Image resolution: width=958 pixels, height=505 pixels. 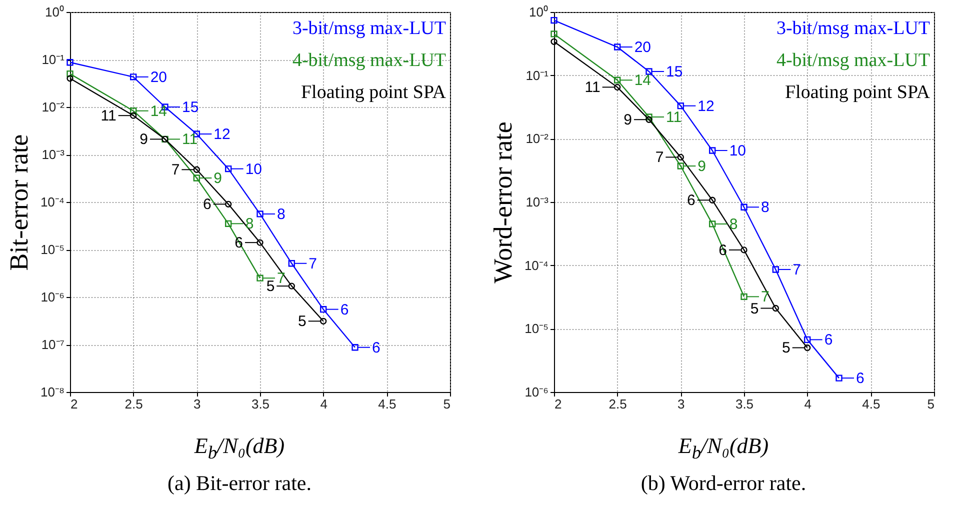 I want to click on x-axis-title: E$_{b}$/N₀(dB), so click(x=723, y=448).